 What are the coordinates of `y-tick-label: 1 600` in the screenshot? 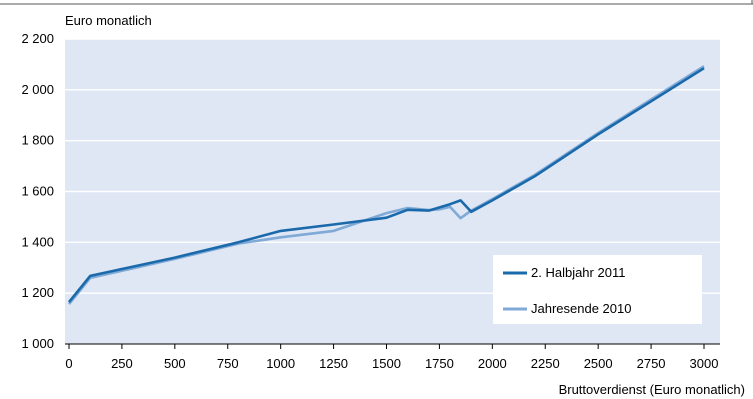 It's located at (37, 191).